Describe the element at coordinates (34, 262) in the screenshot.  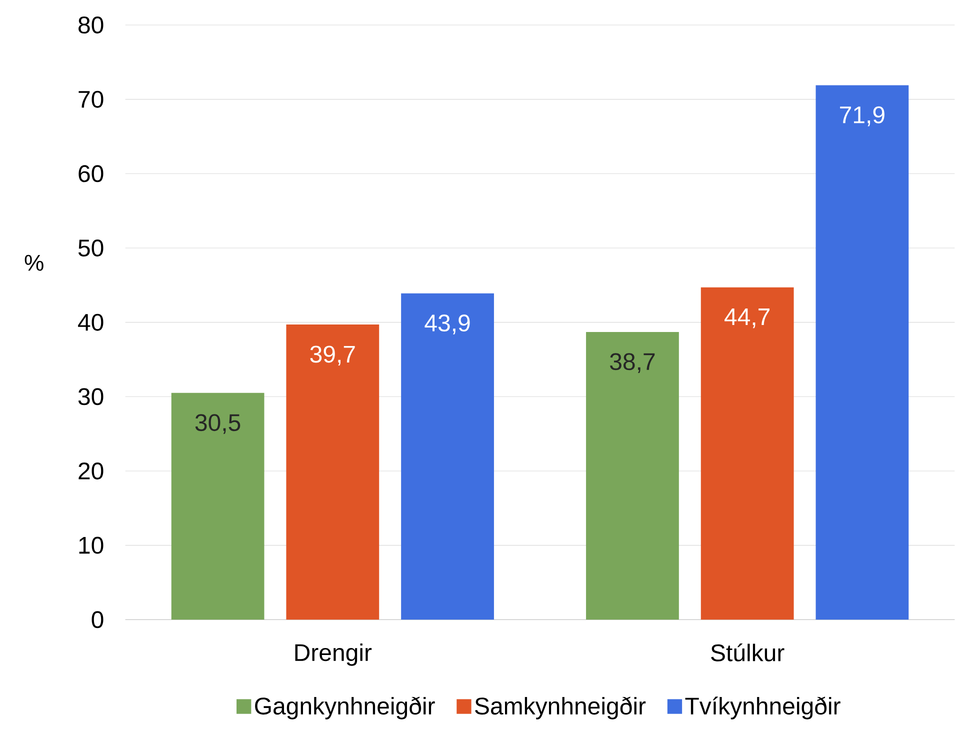
I see `y-axis-title: %` at that location.